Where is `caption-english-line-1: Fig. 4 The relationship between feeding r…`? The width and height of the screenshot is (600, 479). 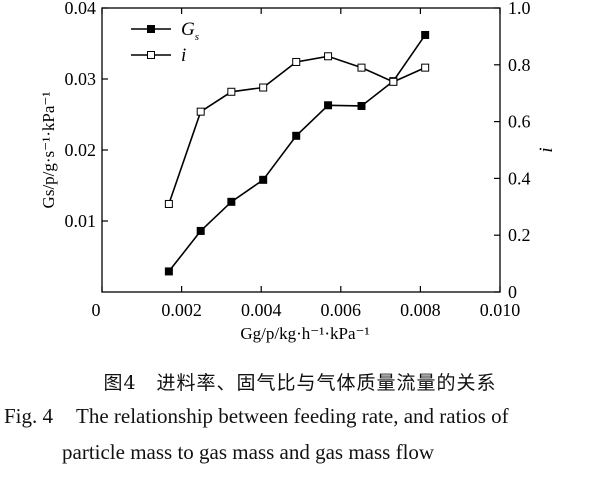
caption-english-line-1: Fig. 4 The relationship between feeding r… is located at coordinates (302, 416).